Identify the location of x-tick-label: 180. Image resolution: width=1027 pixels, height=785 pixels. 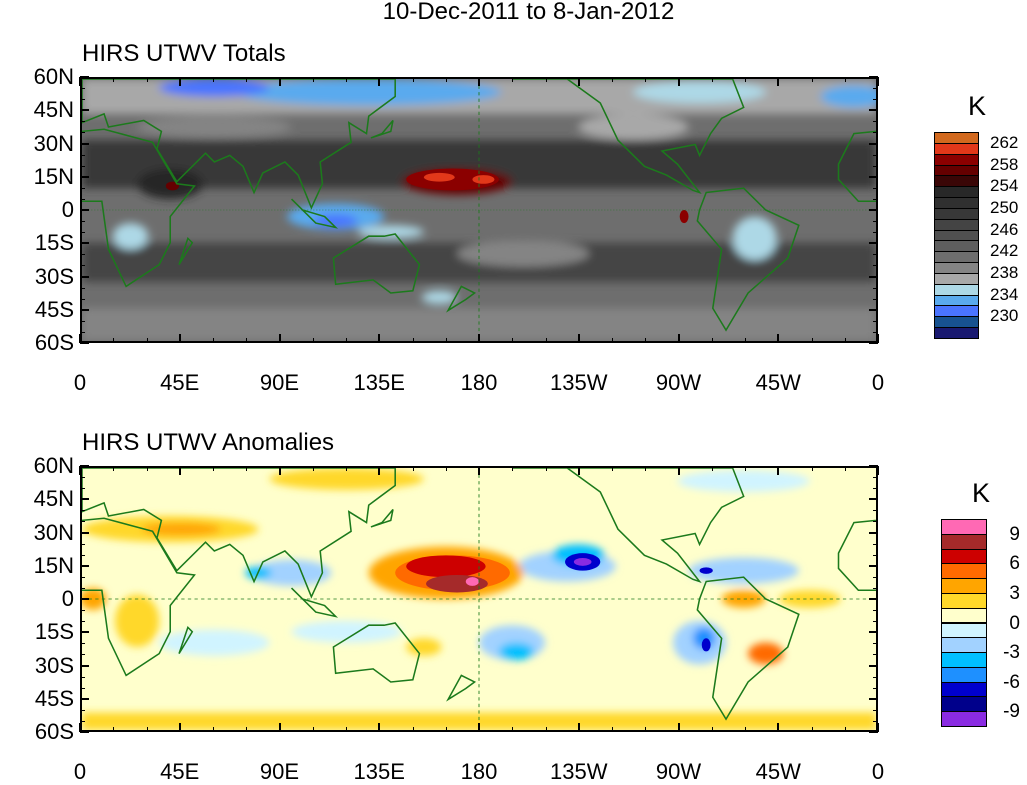
(479, 771).